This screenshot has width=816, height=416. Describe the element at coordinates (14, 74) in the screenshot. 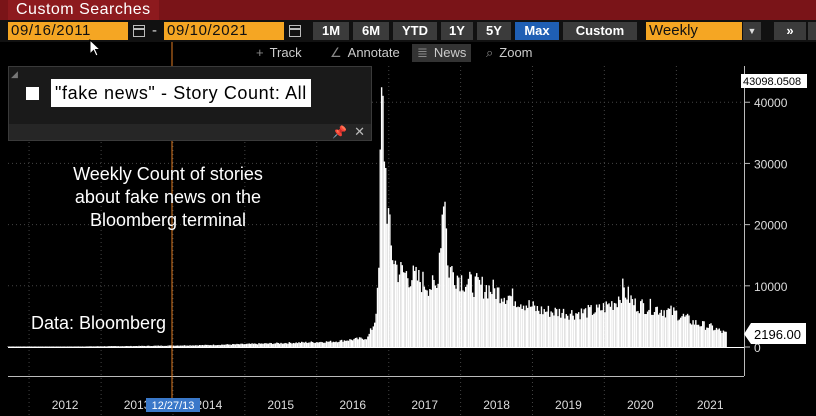

I see `drag-handle-icon: ◢` at that location.